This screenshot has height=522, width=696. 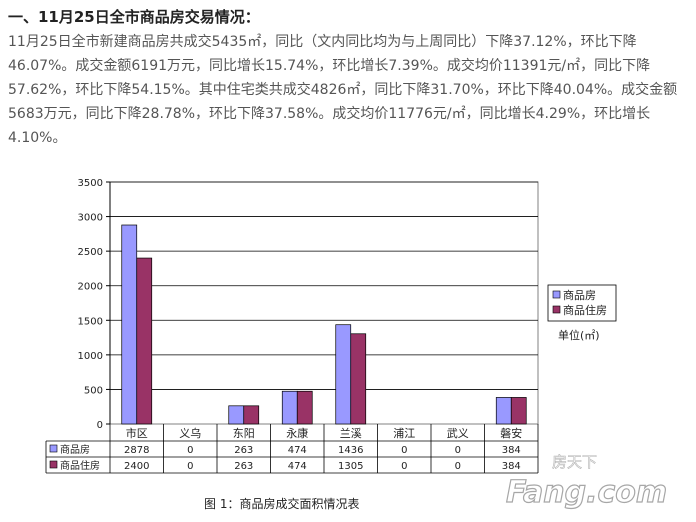 I want to click on x-category-label: 义乌, so click(x=190, y=433).